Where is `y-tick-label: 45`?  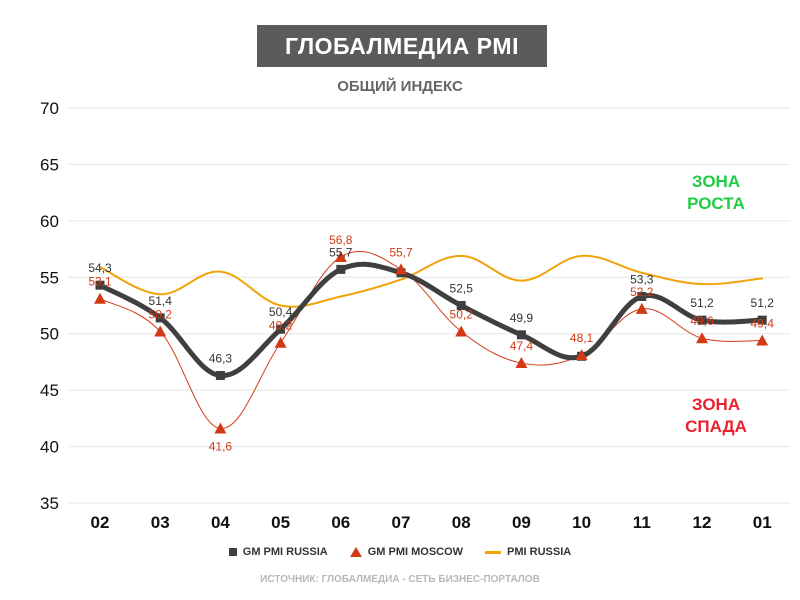
y-tick-label: 45 is located at coordinates (49, 390).